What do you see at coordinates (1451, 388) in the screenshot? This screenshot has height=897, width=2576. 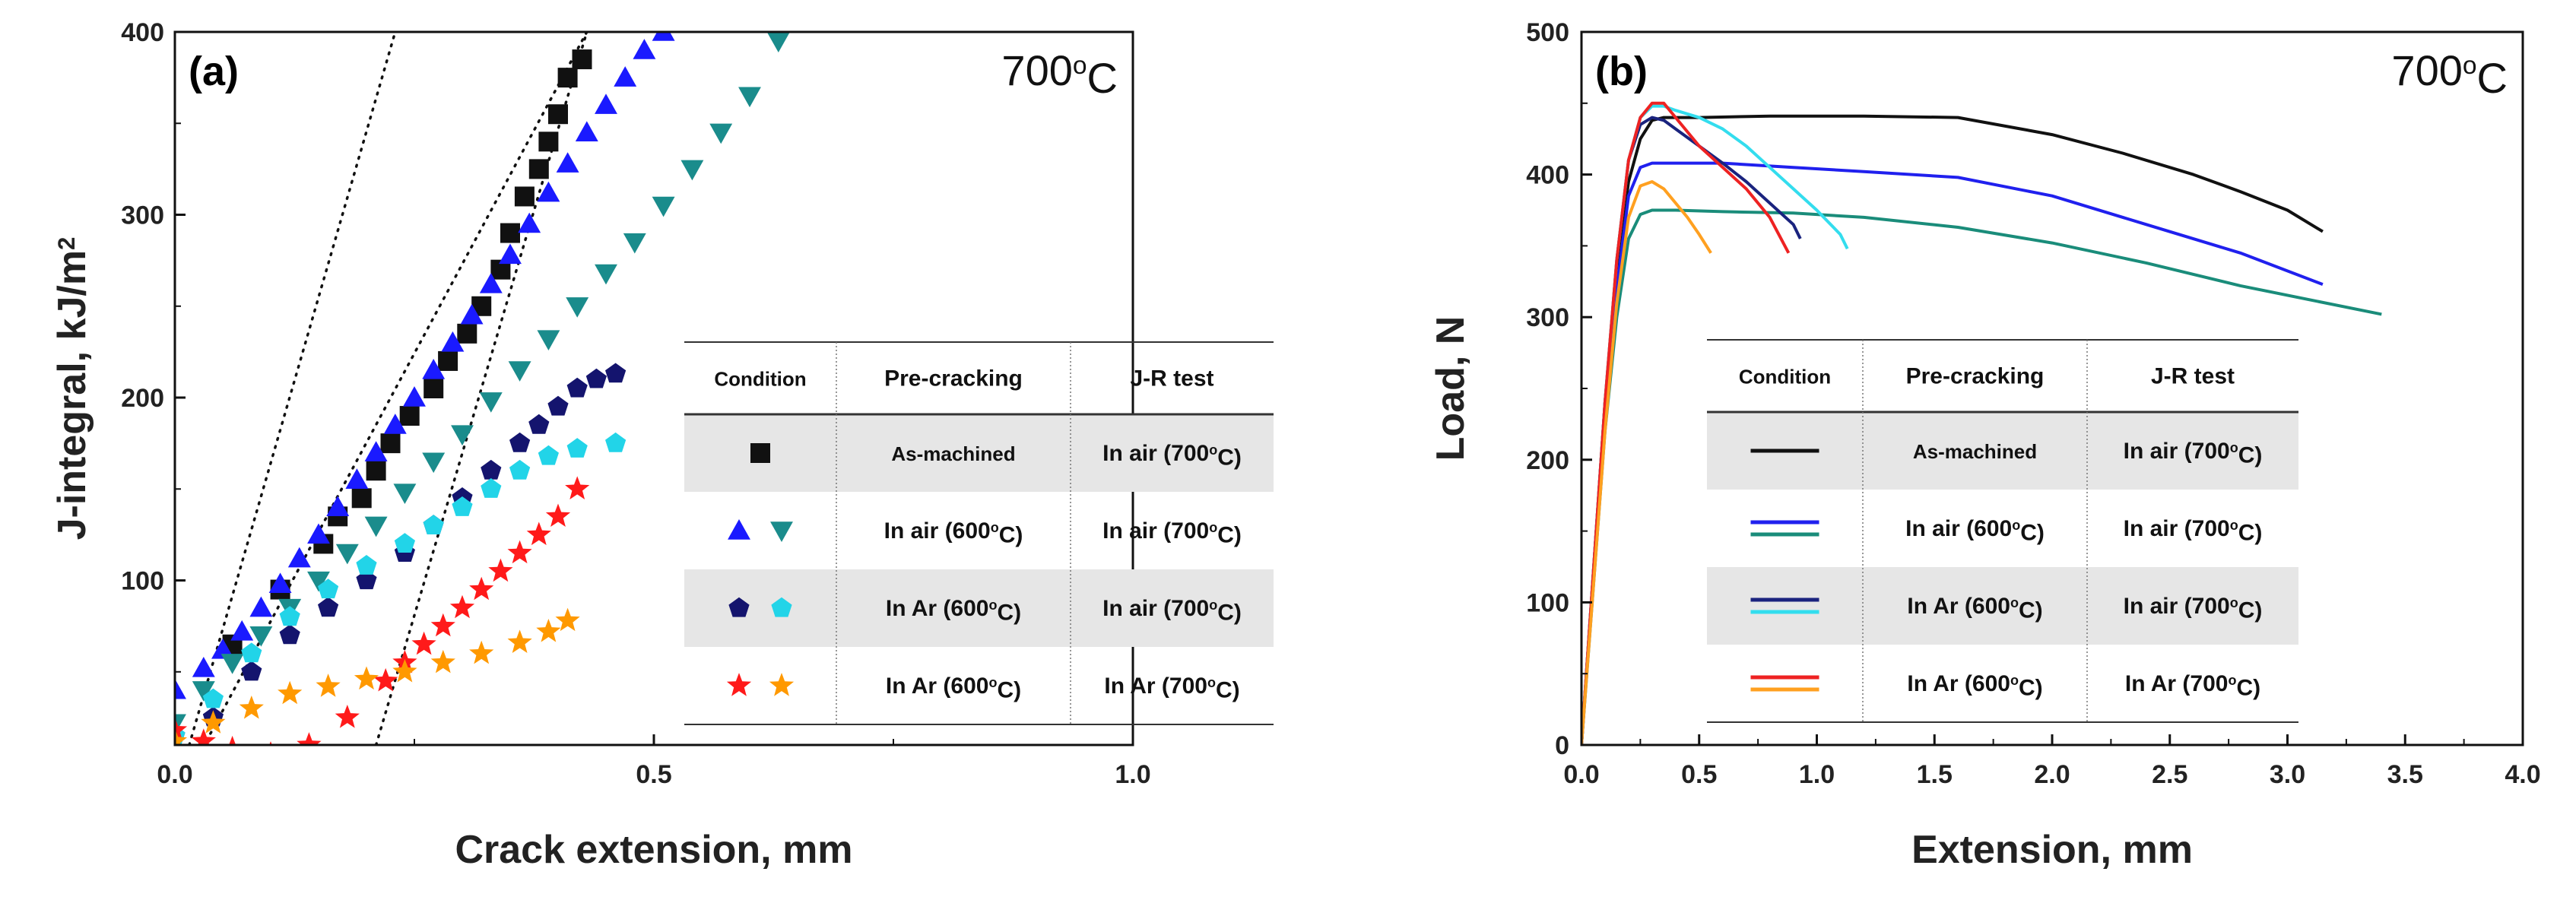 I see `y-axis-title: Load, N` at bounding box center [1451, 388].